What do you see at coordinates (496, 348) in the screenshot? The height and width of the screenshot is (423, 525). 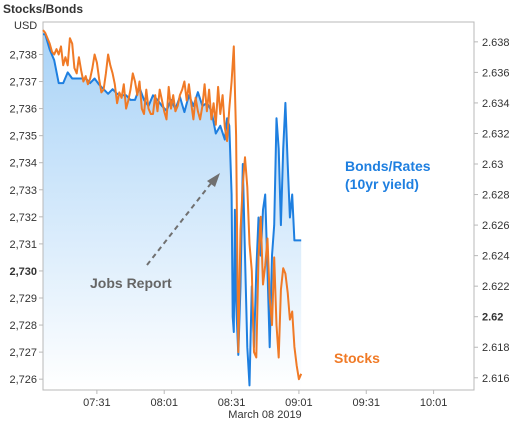 I see `right-tick-label: 2.618` at bounding box center [496, 348].